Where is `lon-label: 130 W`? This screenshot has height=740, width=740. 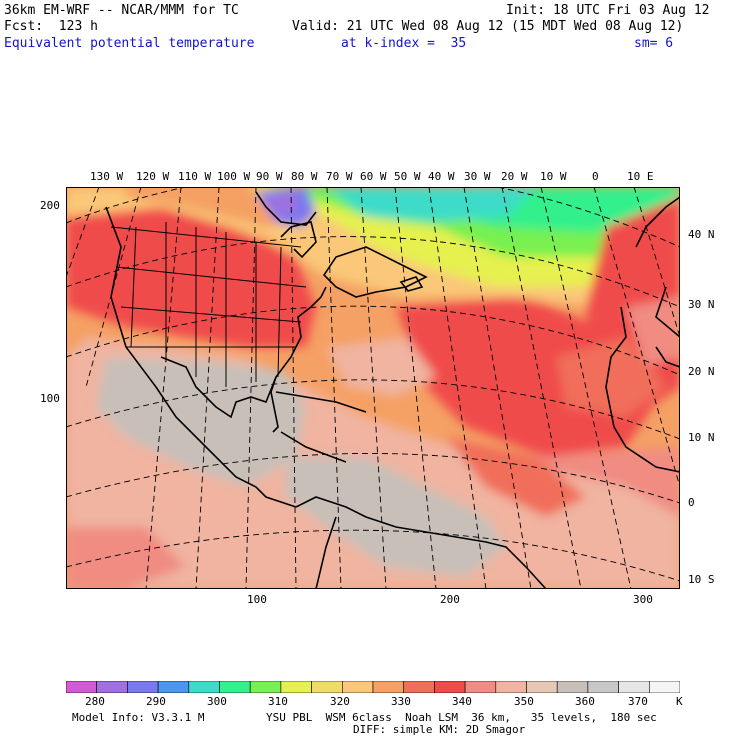 lon-label: 130 W is located at coordinates (107, 176).